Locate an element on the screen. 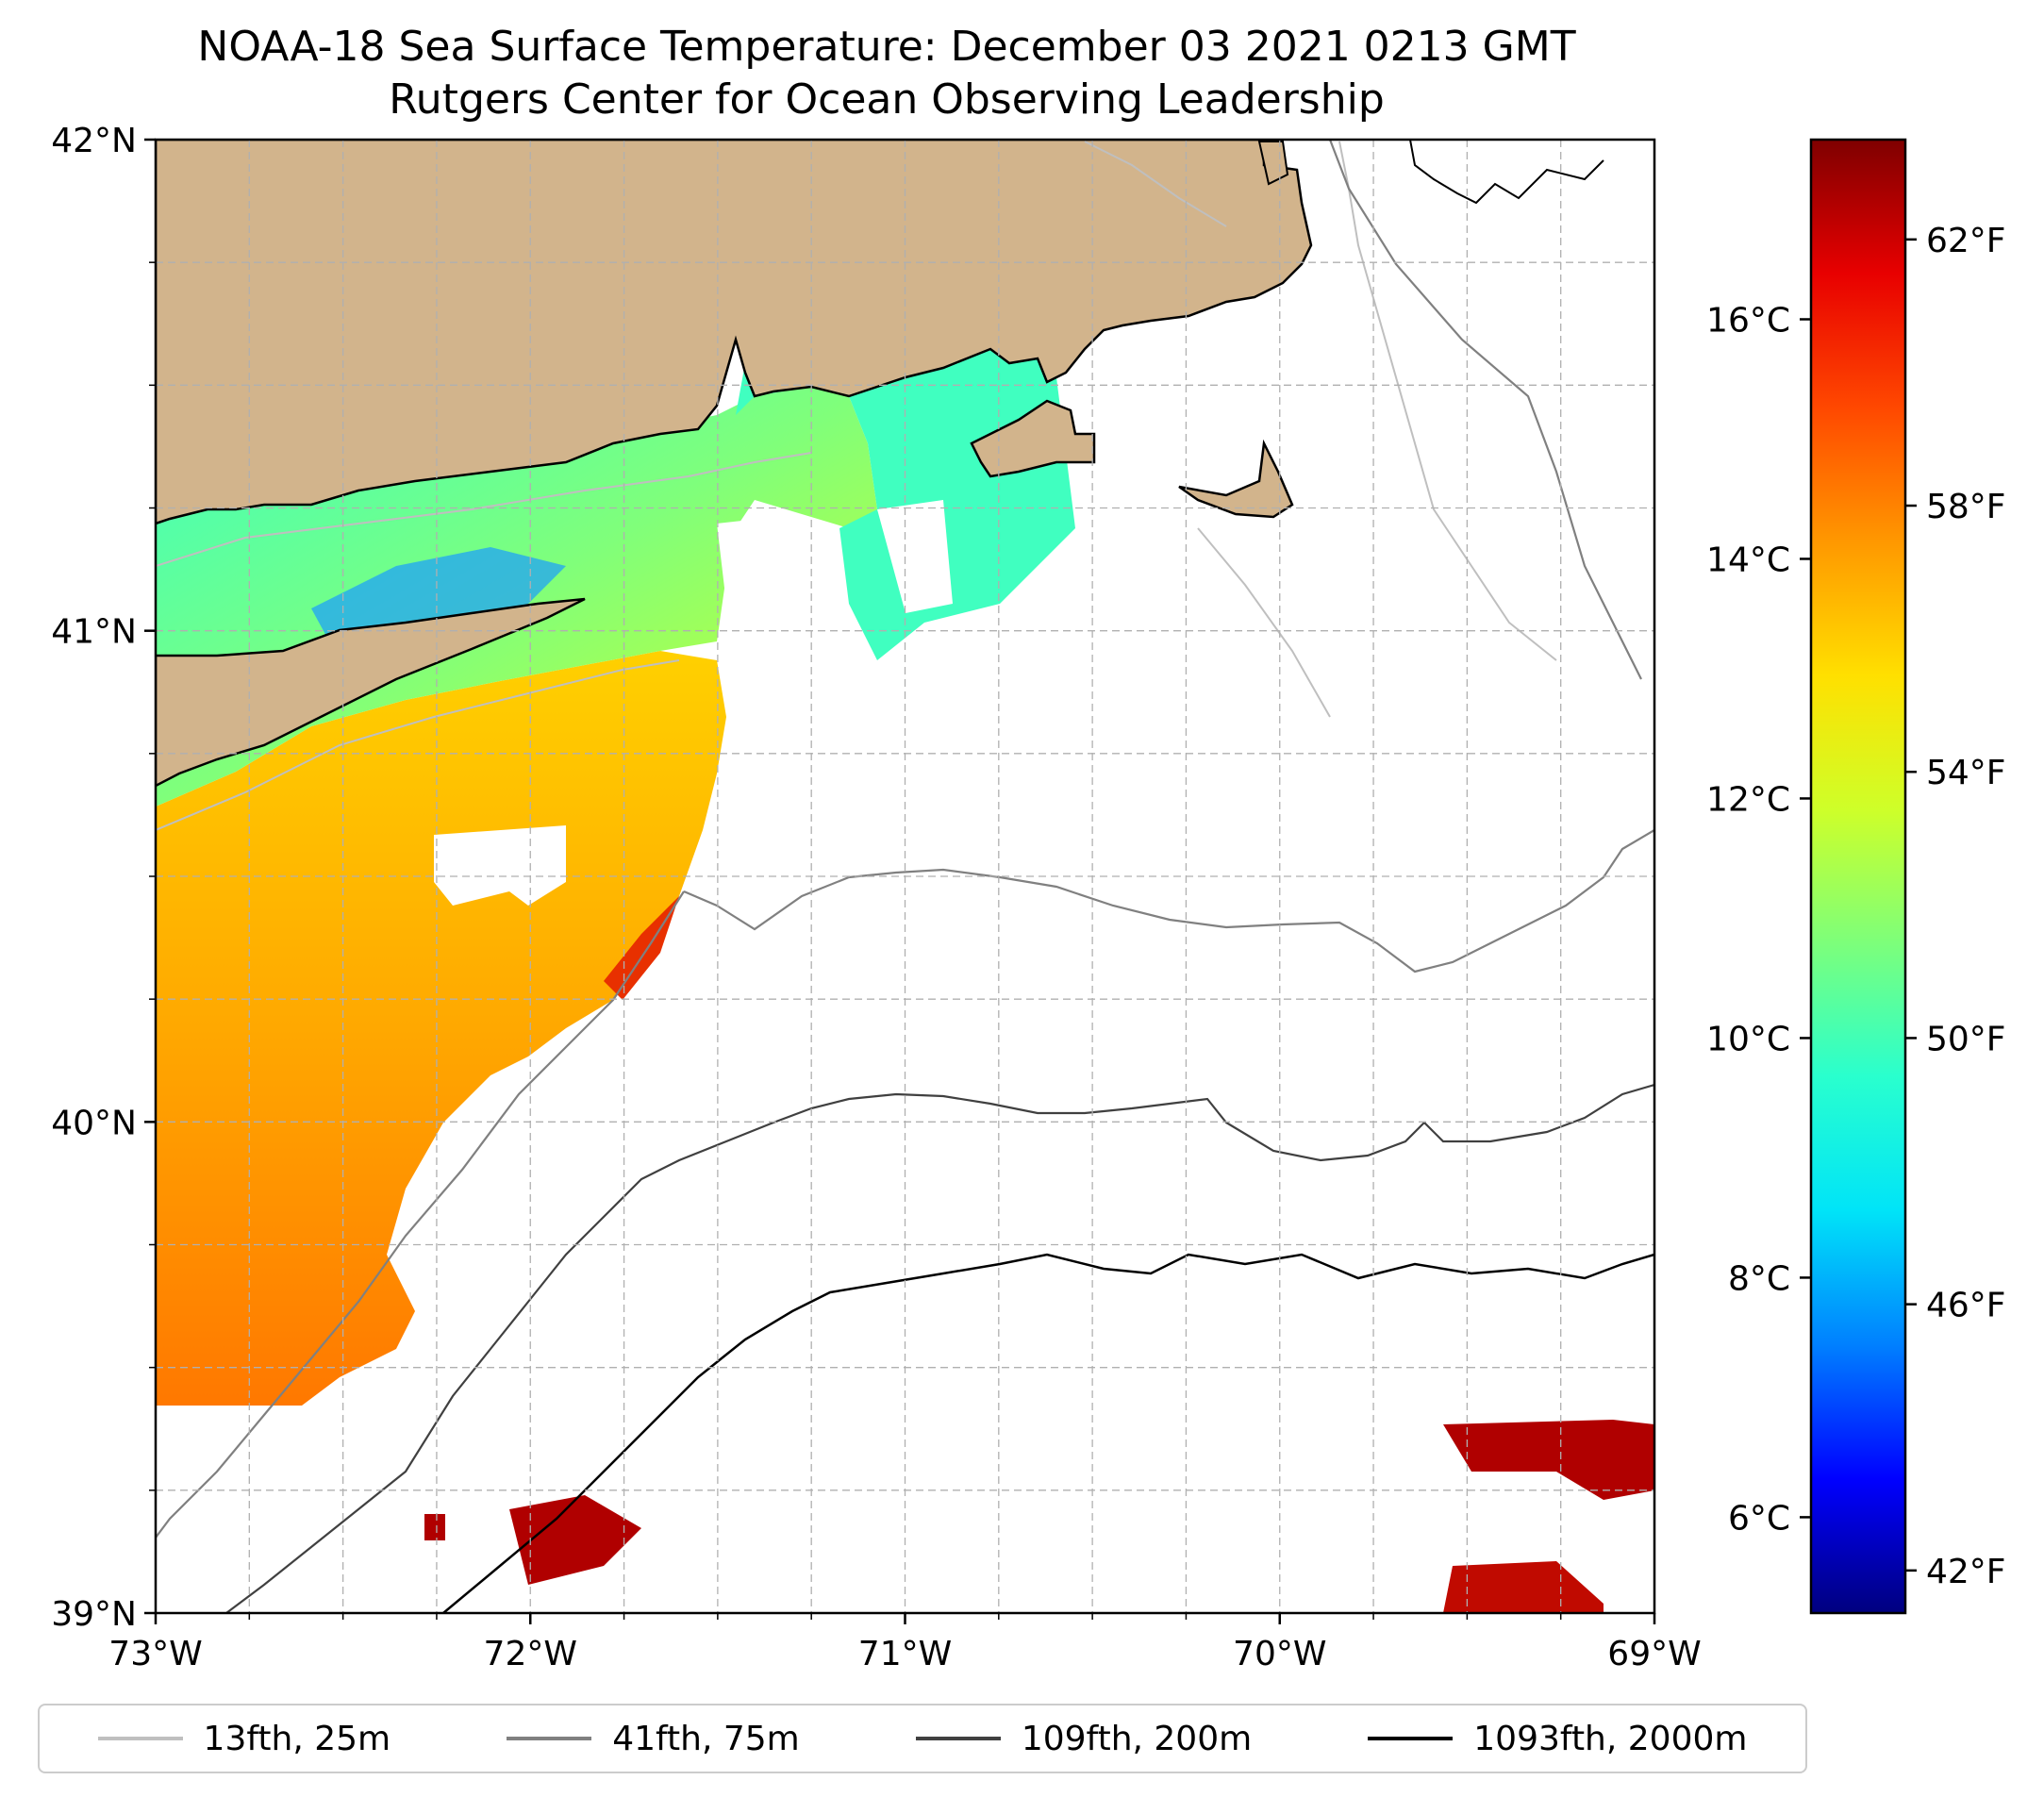  colorbar-celsius-axis: 16°C 14°C 12°C 10°C 8°C 6°C is located at coordinates (1759, 919).